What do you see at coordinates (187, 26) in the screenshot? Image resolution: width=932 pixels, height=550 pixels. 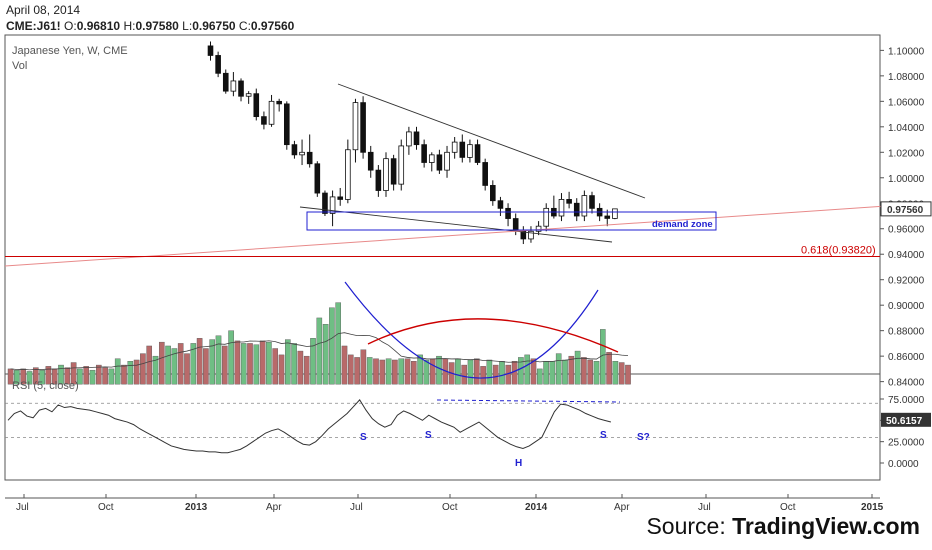 I see `low-label: L:` at bounding box center [187, 26].